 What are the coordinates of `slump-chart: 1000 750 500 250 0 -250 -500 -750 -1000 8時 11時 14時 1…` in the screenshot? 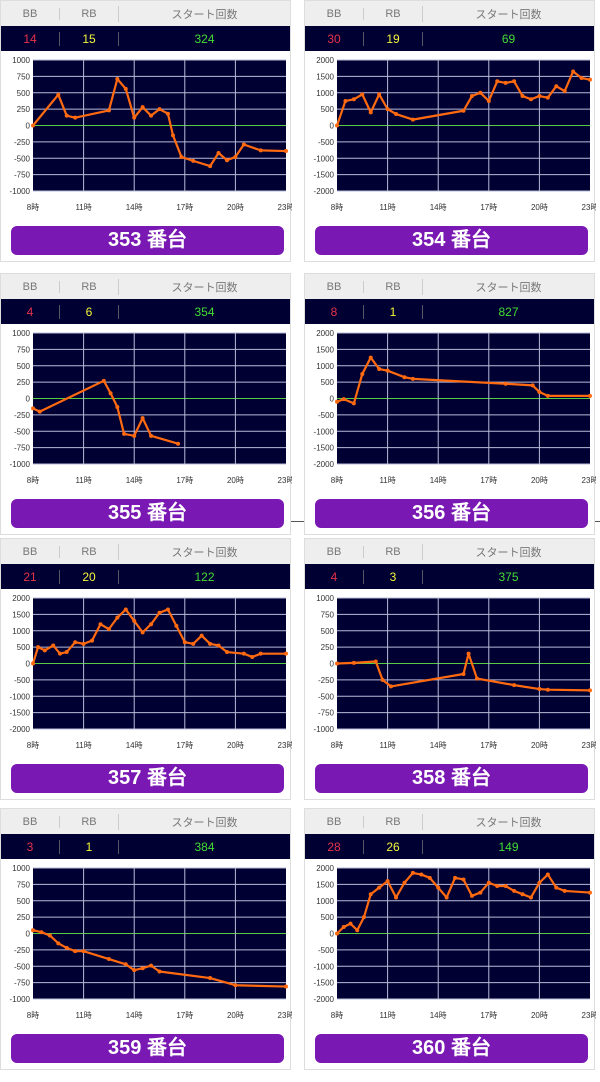 It's located at (151, 942).